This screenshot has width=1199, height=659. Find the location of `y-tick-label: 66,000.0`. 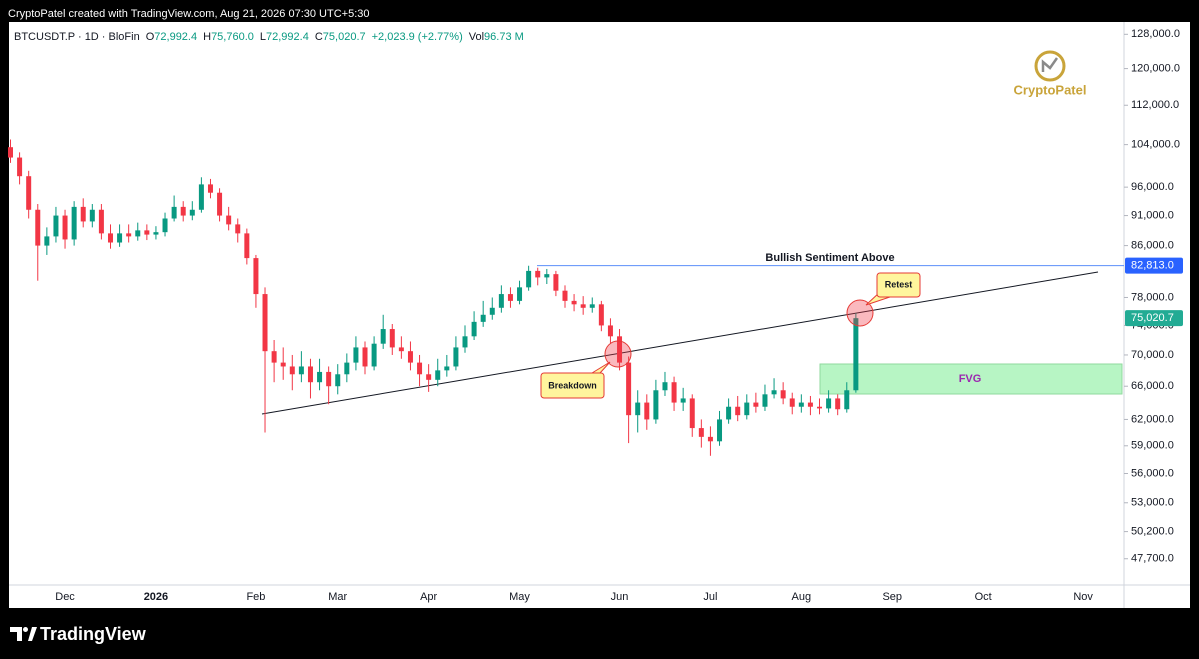

y-tick-label: 66,000.0 is located at coordinates (1152, 386).